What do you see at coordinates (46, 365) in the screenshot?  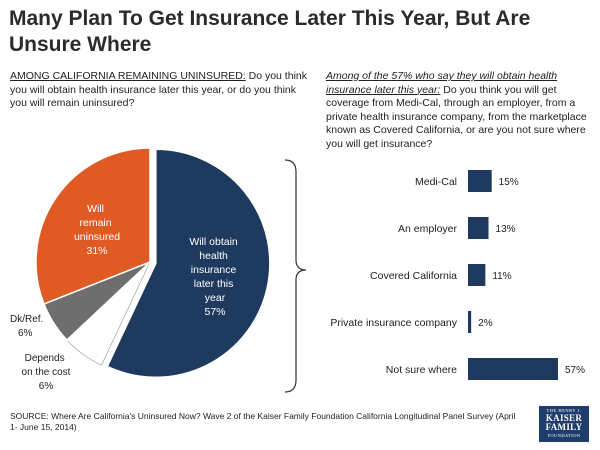 I see `pie-label-depends-on-cost: Depends on the cost` at bounding box center [46, 365].